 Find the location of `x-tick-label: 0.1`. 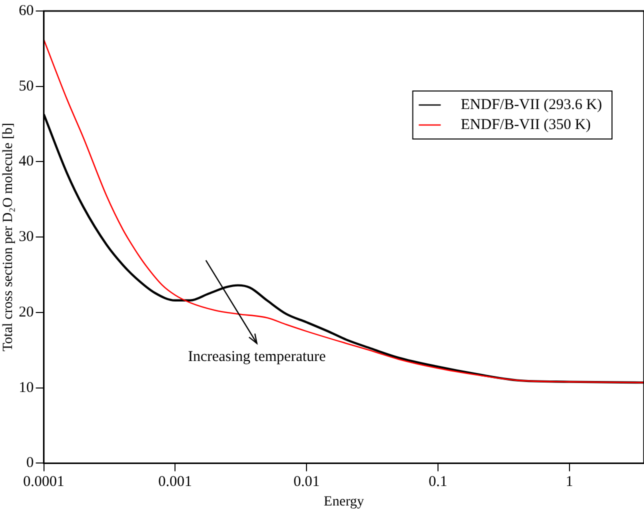

x-tick-label: 0.1 is located at coordinates (438, 482).